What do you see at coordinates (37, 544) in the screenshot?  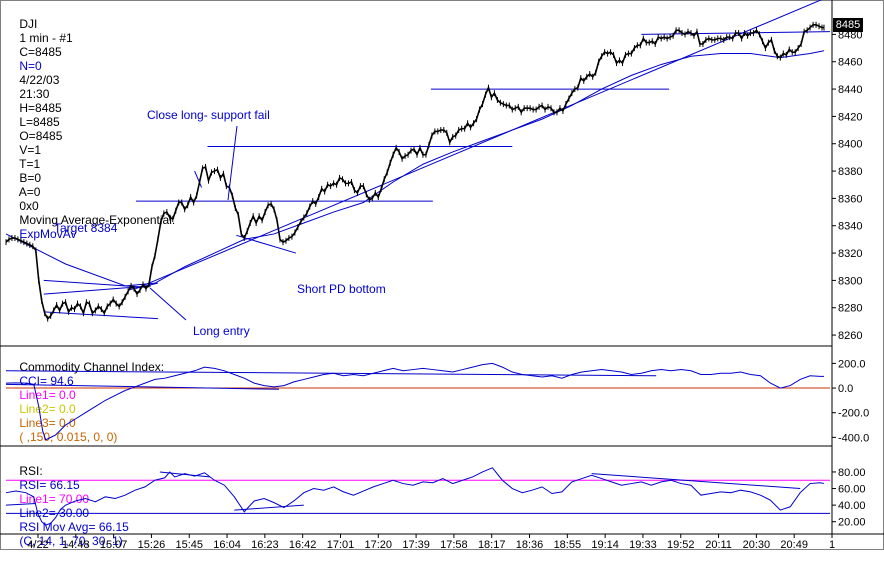 I see `x-tick-label: 4/22` at bounding box center [37, 544].